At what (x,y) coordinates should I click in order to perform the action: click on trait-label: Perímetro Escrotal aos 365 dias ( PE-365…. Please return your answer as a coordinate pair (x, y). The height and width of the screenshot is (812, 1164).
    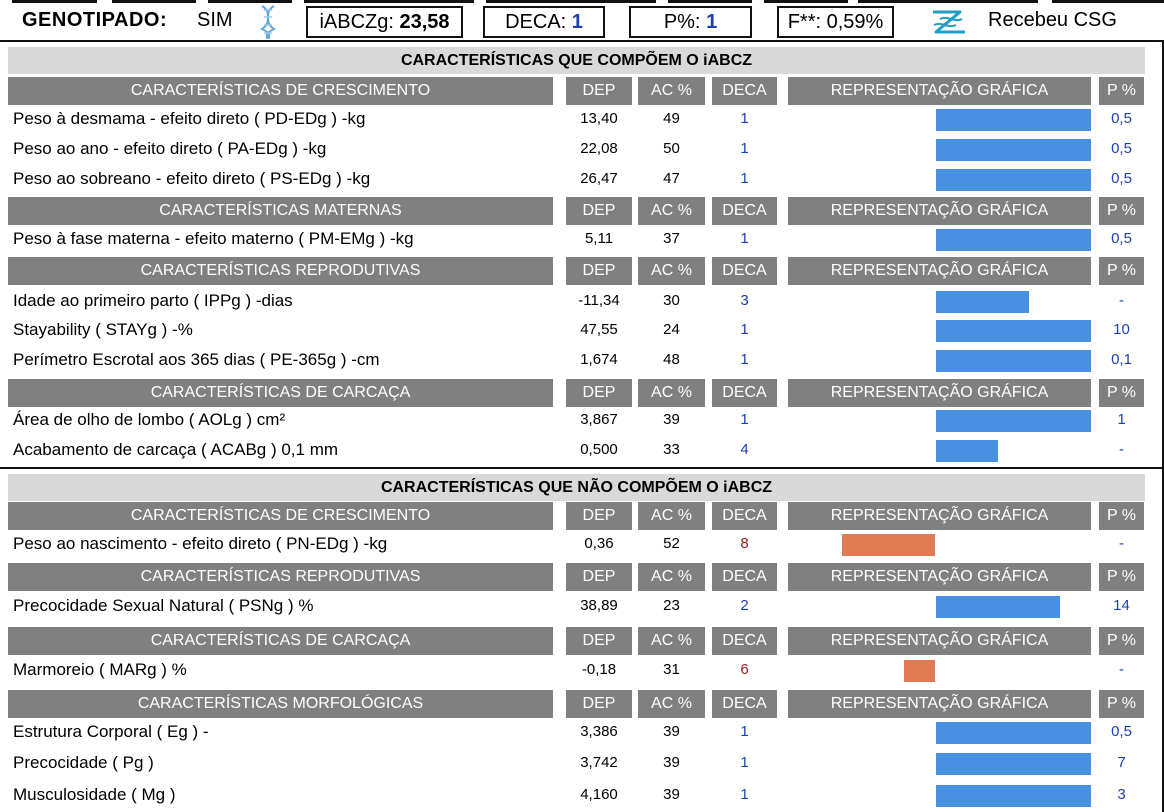
    Looking at the image, I should click on (196, 359).